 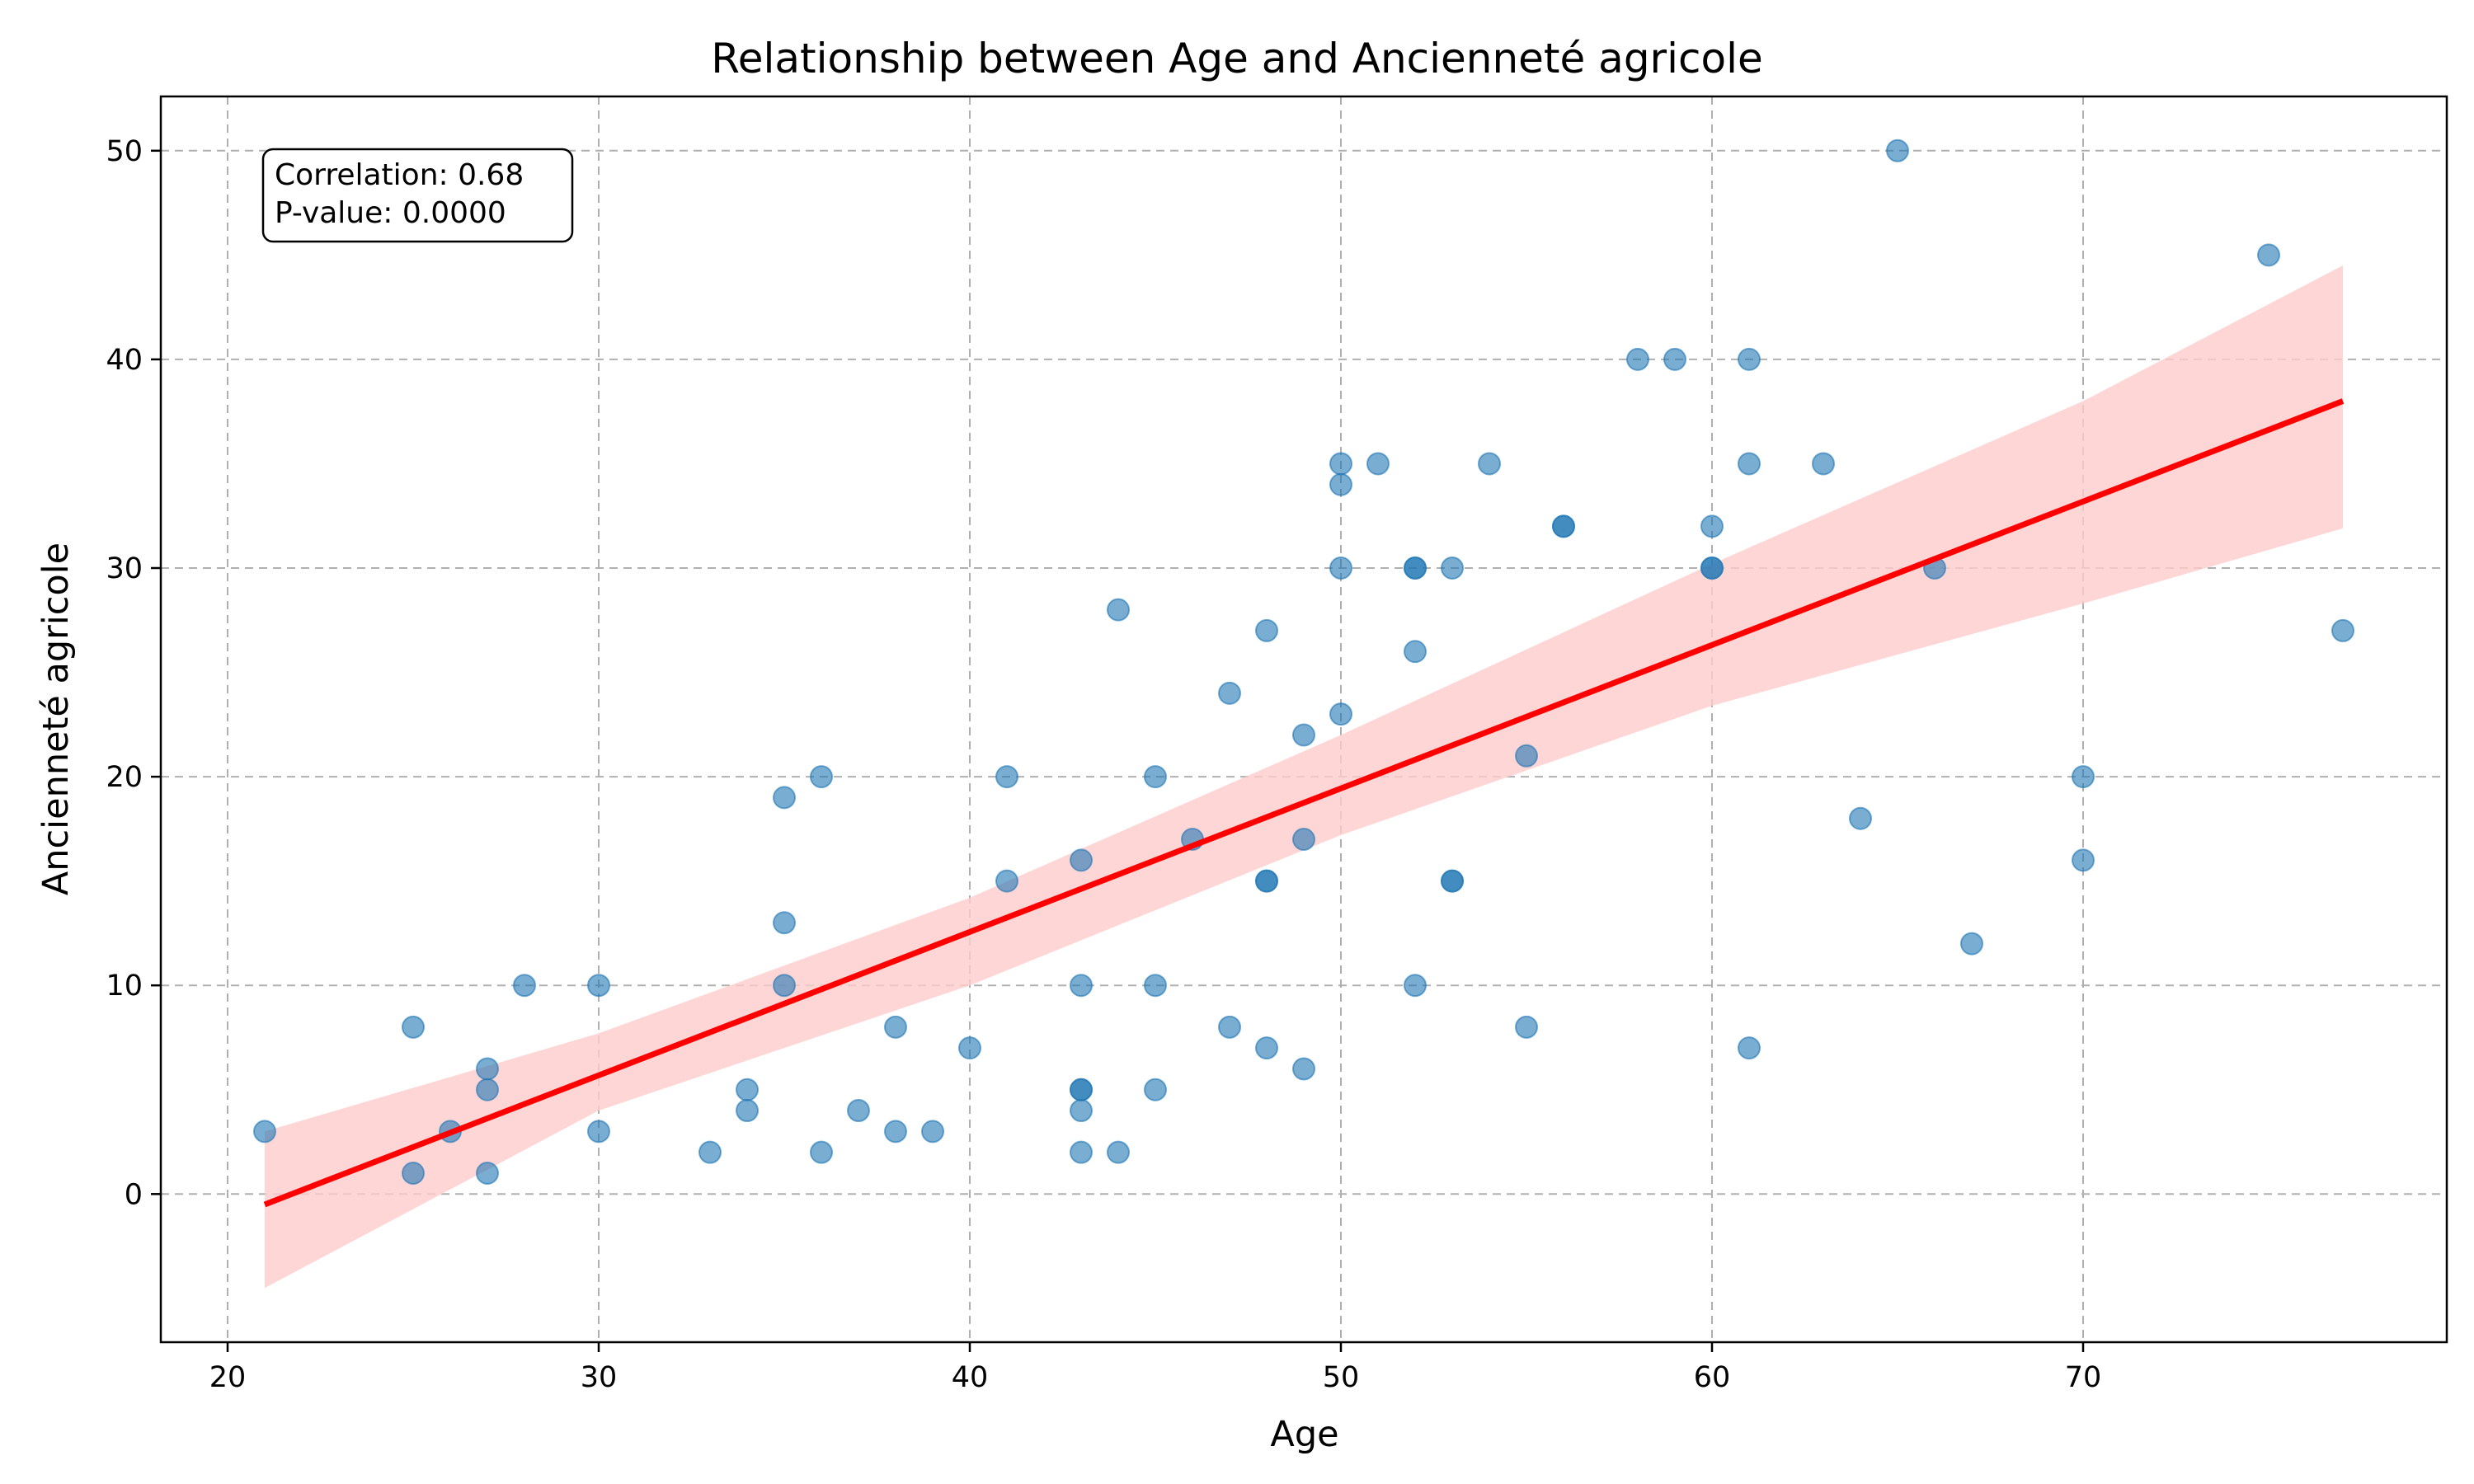 What do you see at coordinates (228, 1377) in the screenshot?
I see `x-tick-label: 20` at bounding box center [228, 1377].